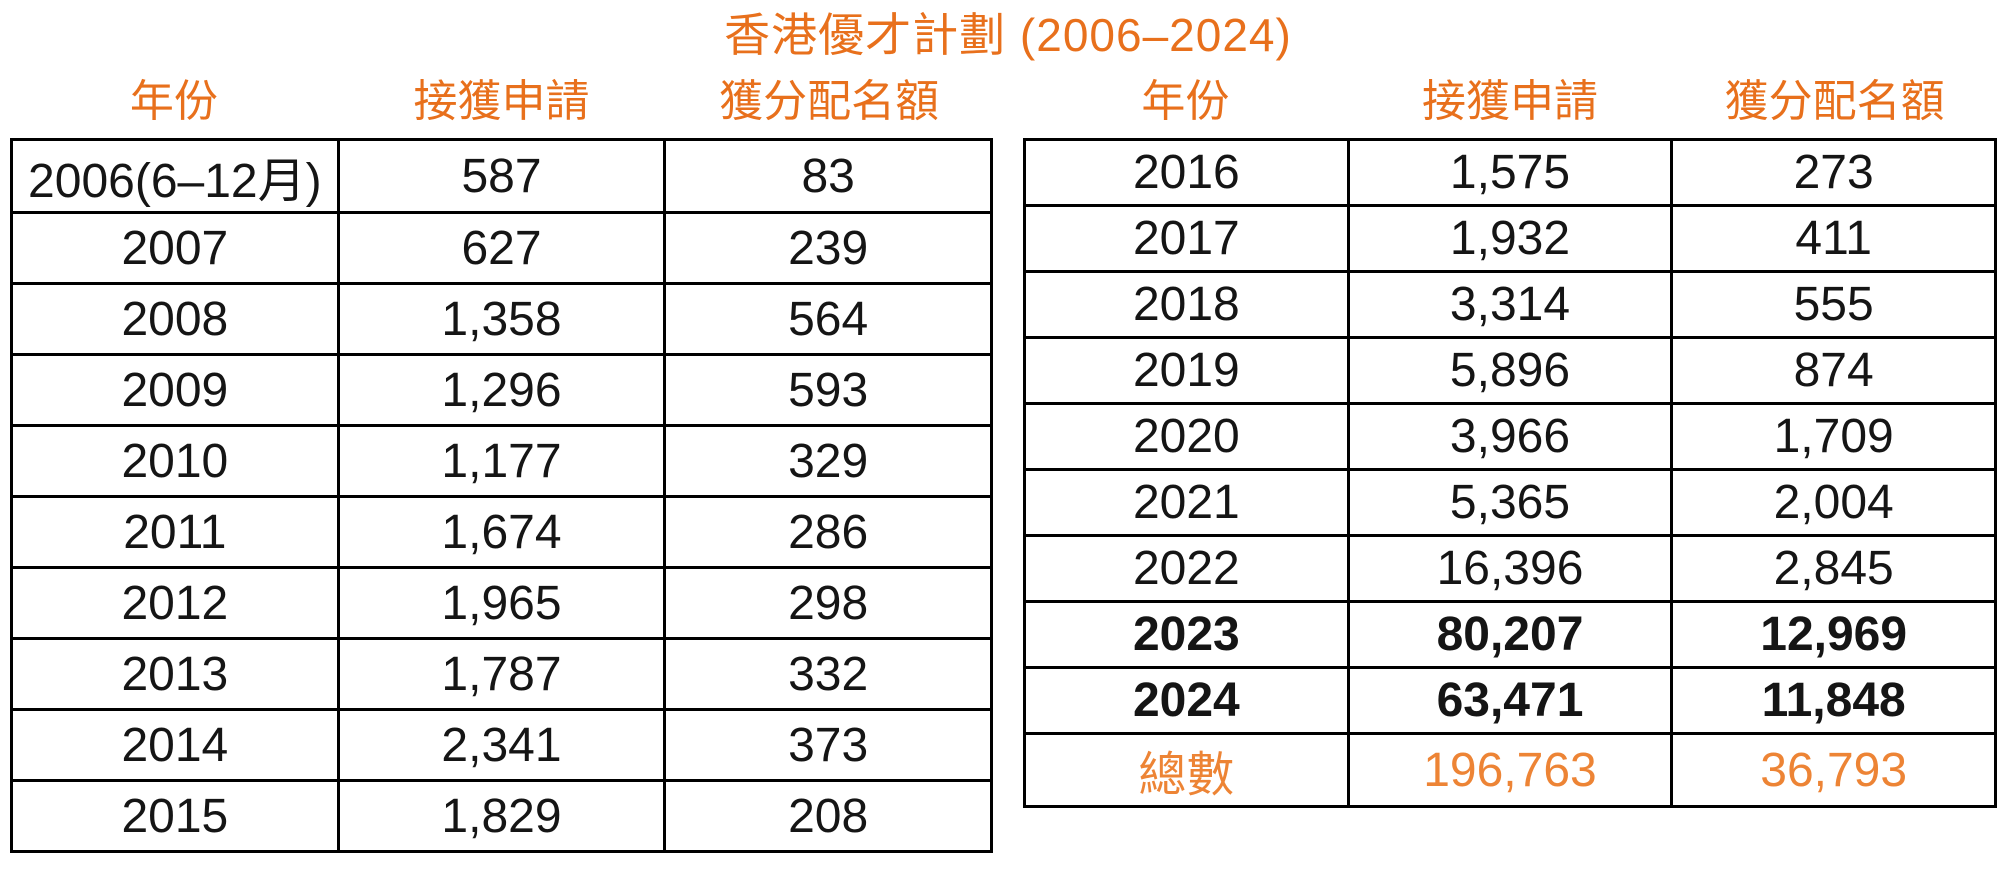 This screenshot has height=893, width=2016. I want to click on applications-cell: 3,966, so click(1510, 436).